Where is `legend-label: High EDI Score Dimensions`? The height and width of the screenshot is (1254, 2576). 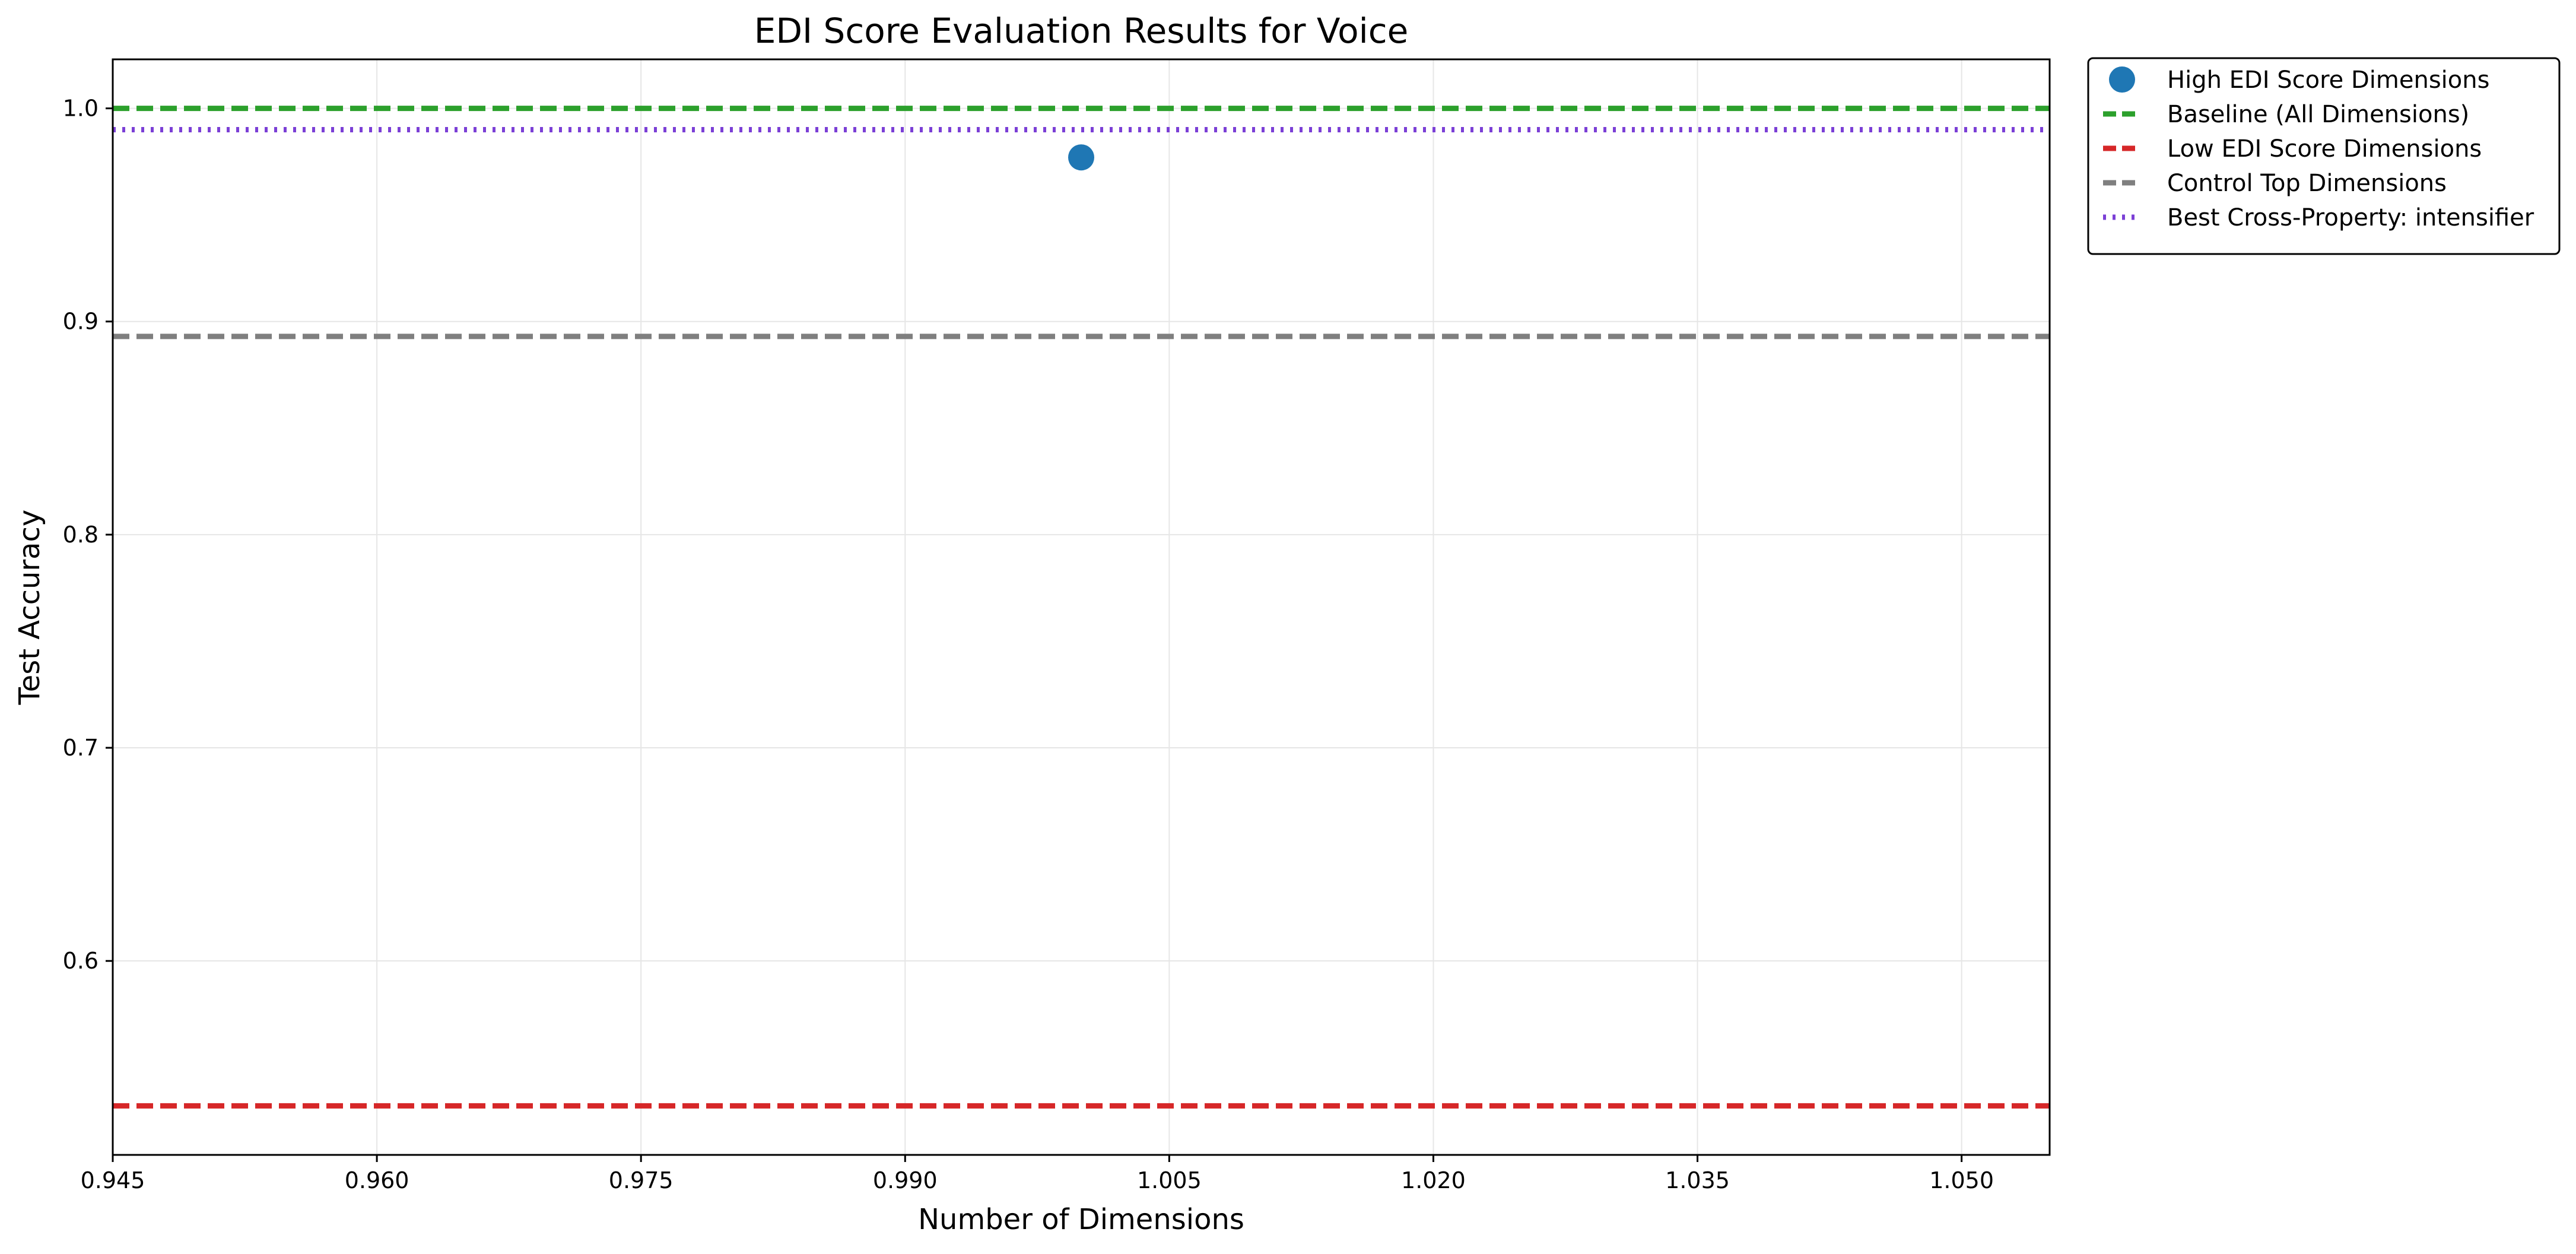 legend-label: High EDI Score Dimensions is located at coordinates (2328, 80).